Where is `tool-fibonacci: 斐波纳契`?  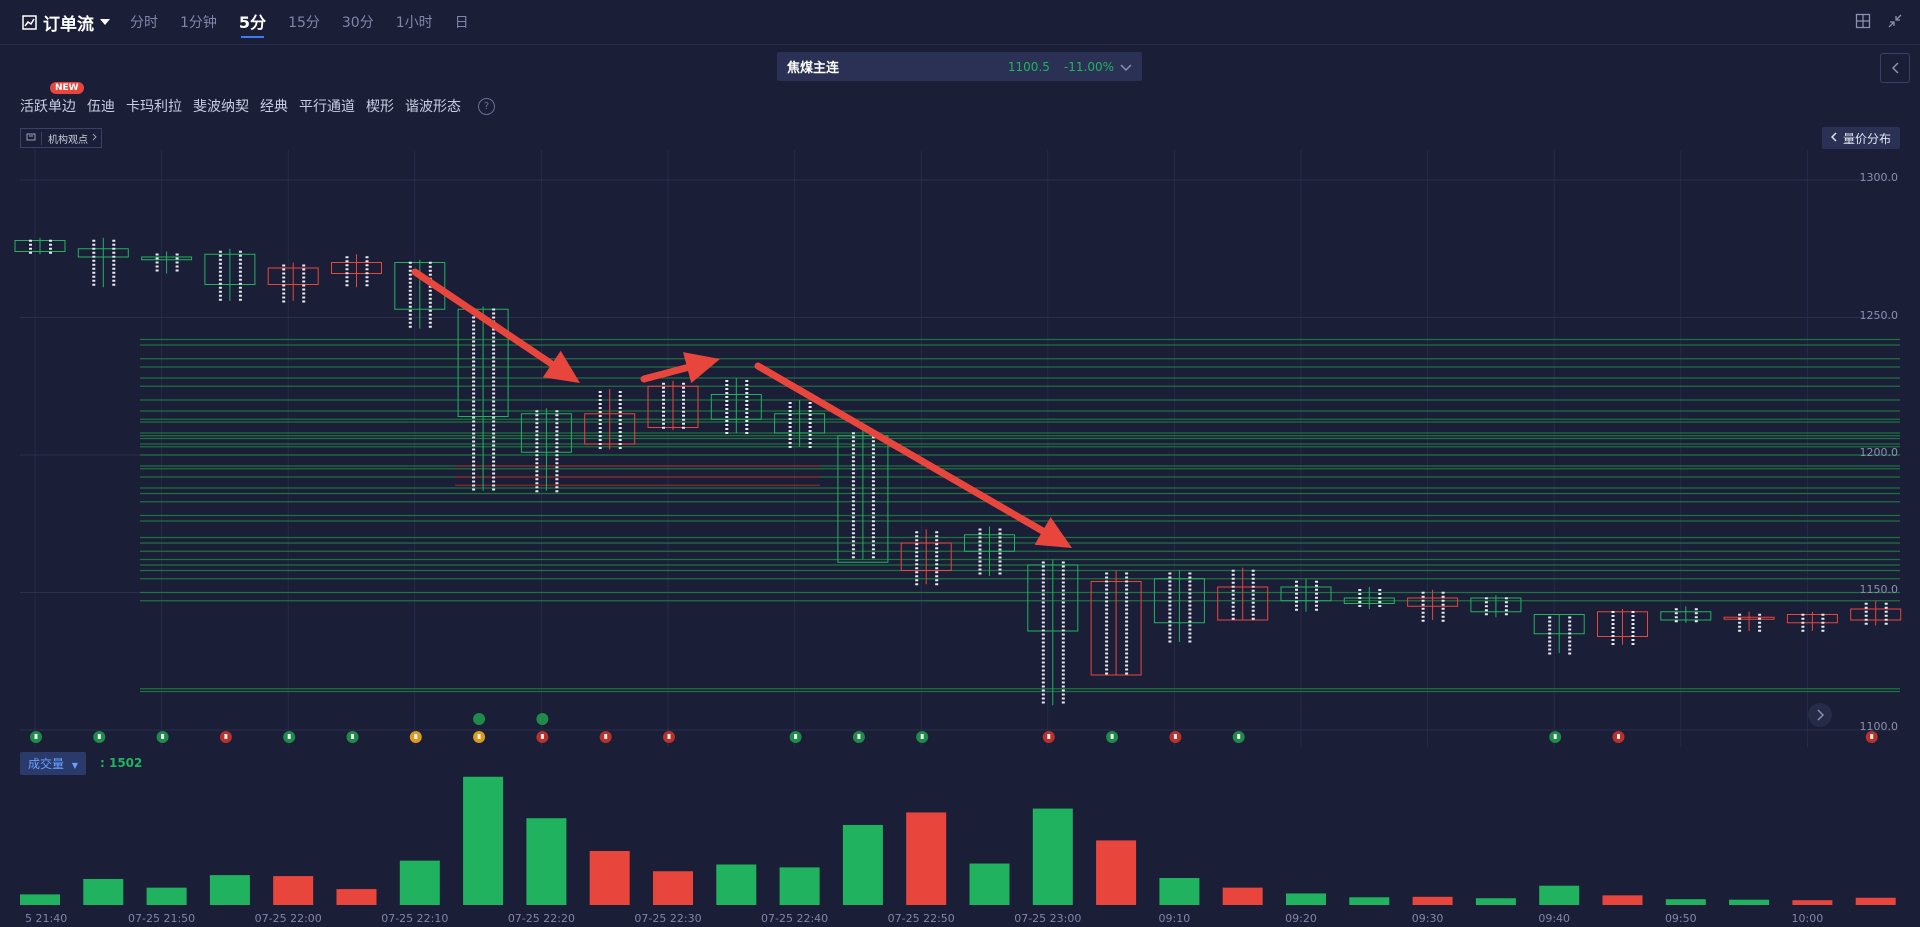
tool-fibonacci: 斐波纳契 is located at coordinates (221, 107).